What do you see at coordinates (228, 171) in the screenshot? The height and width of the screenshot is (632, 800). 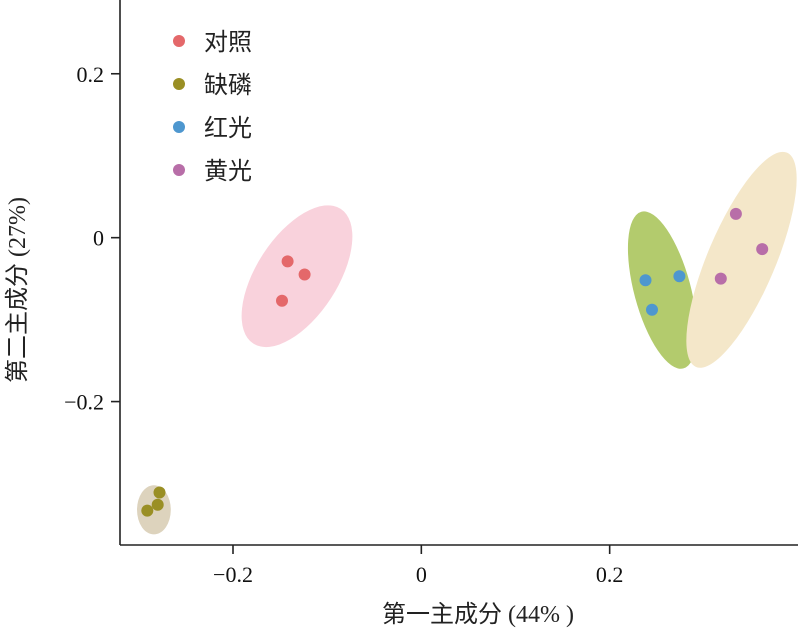 I see `legend-label-3: 黄光` at bounding box center [228, 171].